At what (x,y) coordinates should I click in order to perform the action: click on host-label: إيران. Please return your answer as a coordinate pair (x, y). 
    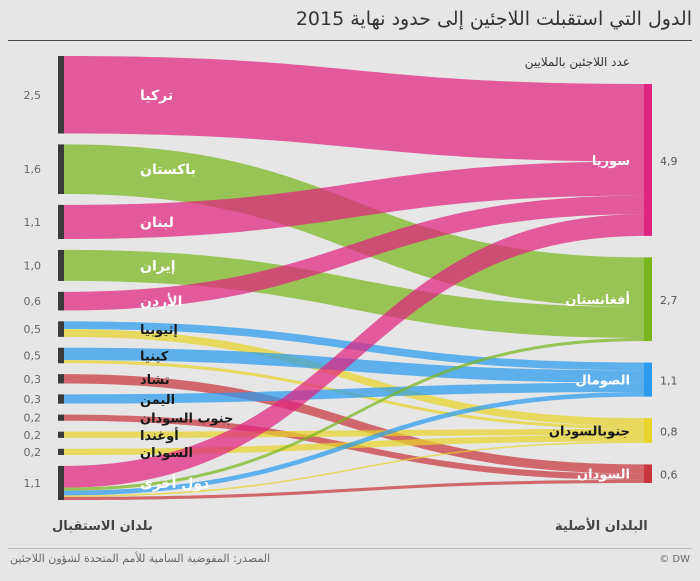
    Looking at the image, I should click on (158, 266).